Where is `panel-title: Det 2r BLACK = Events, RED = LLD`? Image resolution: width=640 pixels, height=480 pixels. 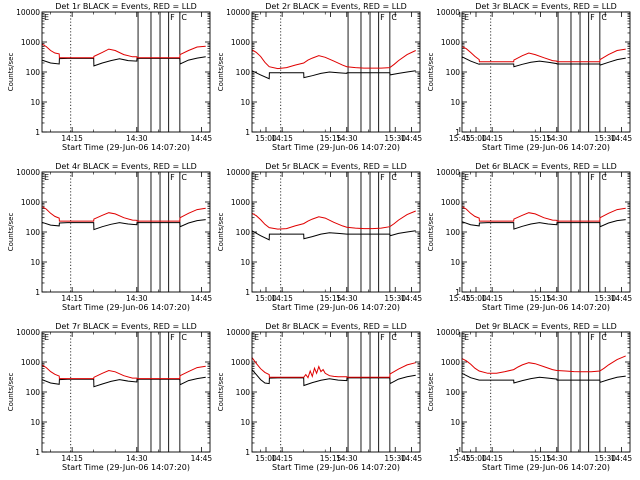
panel-title: Det 2r BLACK = Events, RED = LLD is located at coordinates (336, 6).